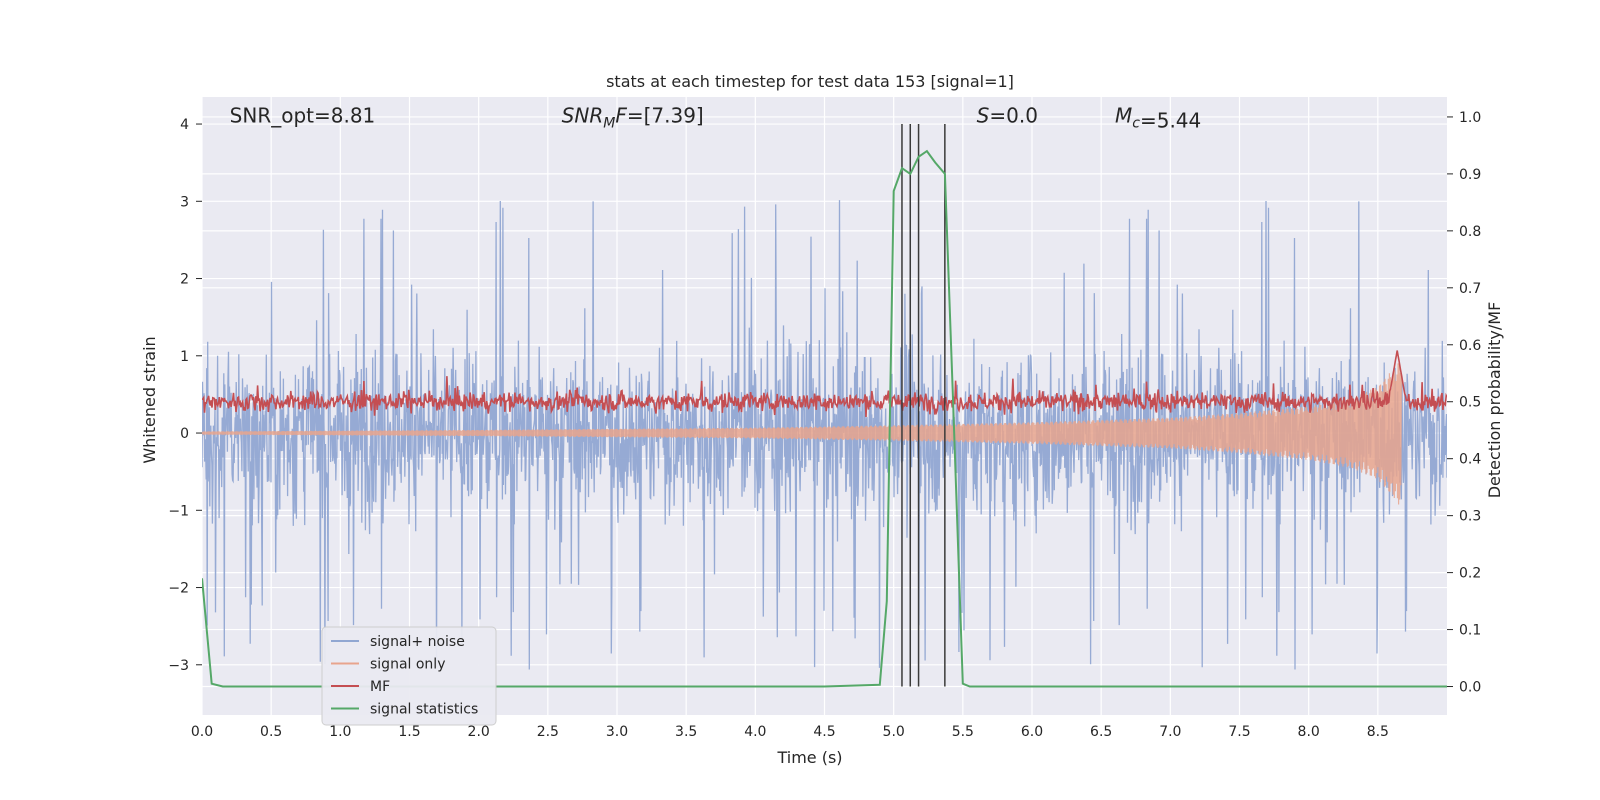  I want to click on y-axis-label: Whitened strain, so click(149, 399).